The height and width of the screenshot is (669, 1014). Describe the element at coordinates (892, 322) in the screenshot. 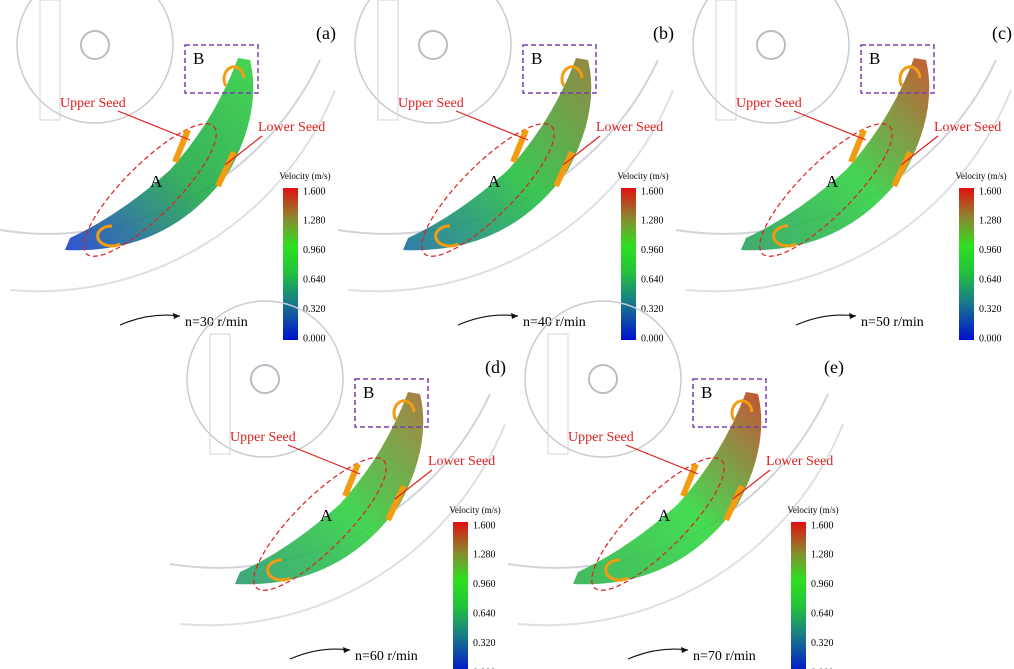

I see `speed-label: n=50 r/min` at that location.